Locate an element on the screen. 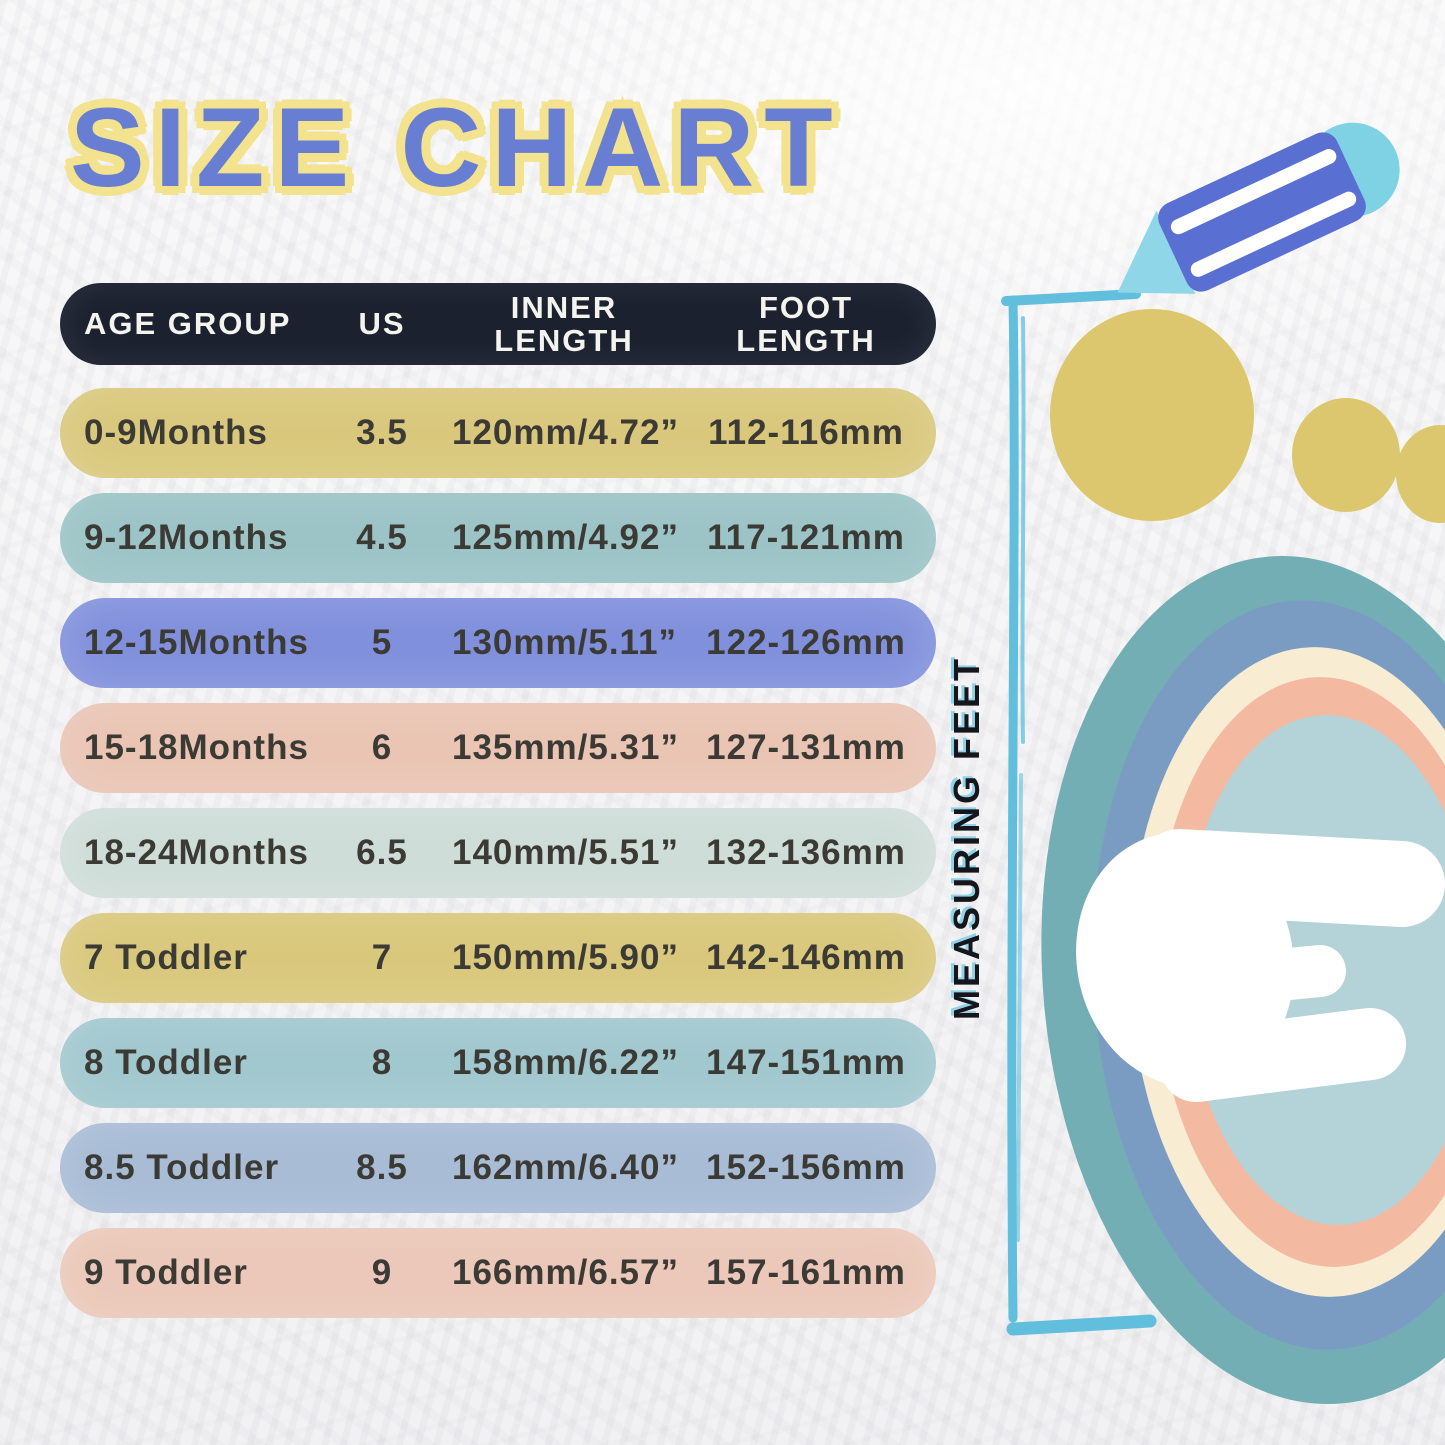 The height and width of the screenshot is (1445, 1445). cell-inner-length: 135mm/5.31” is located at coordinates (565, 747).